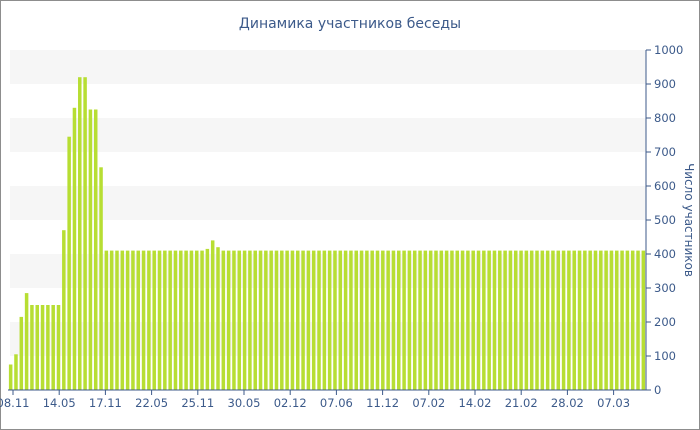 The image size is (700, 430). What do you see at coordinates (665, 118) in the screenshot?
I see `y-tick-label: 800` at bounding box center [665, 118].